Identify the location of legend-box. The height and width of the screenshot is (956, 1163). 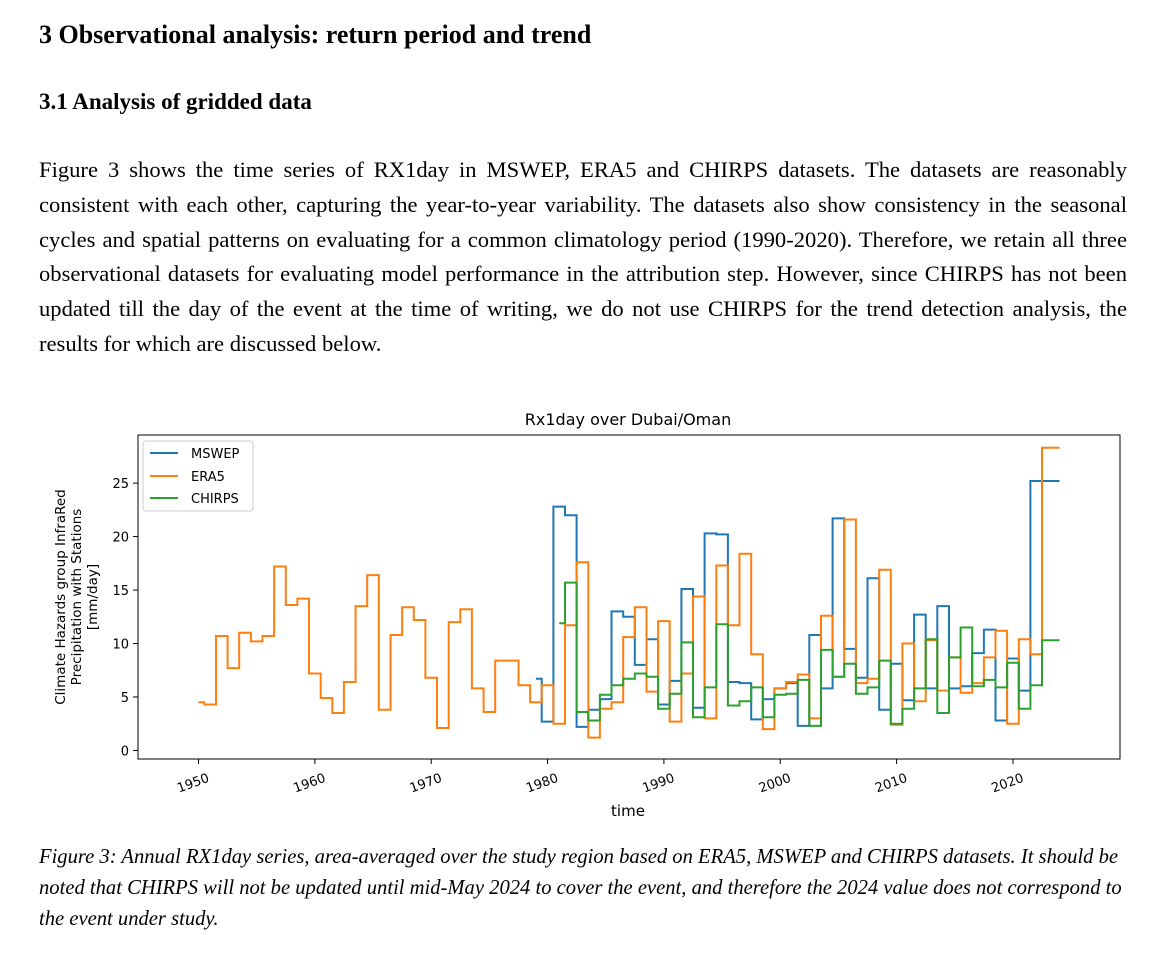
(198, 476).